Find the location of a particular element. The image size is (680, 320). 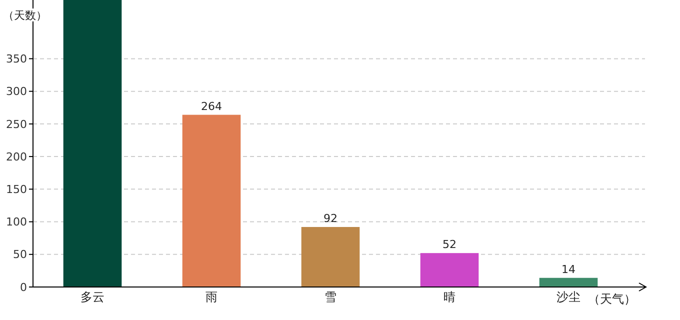

x-tick-label: 沙尘 is located at coordinates (568, 297).